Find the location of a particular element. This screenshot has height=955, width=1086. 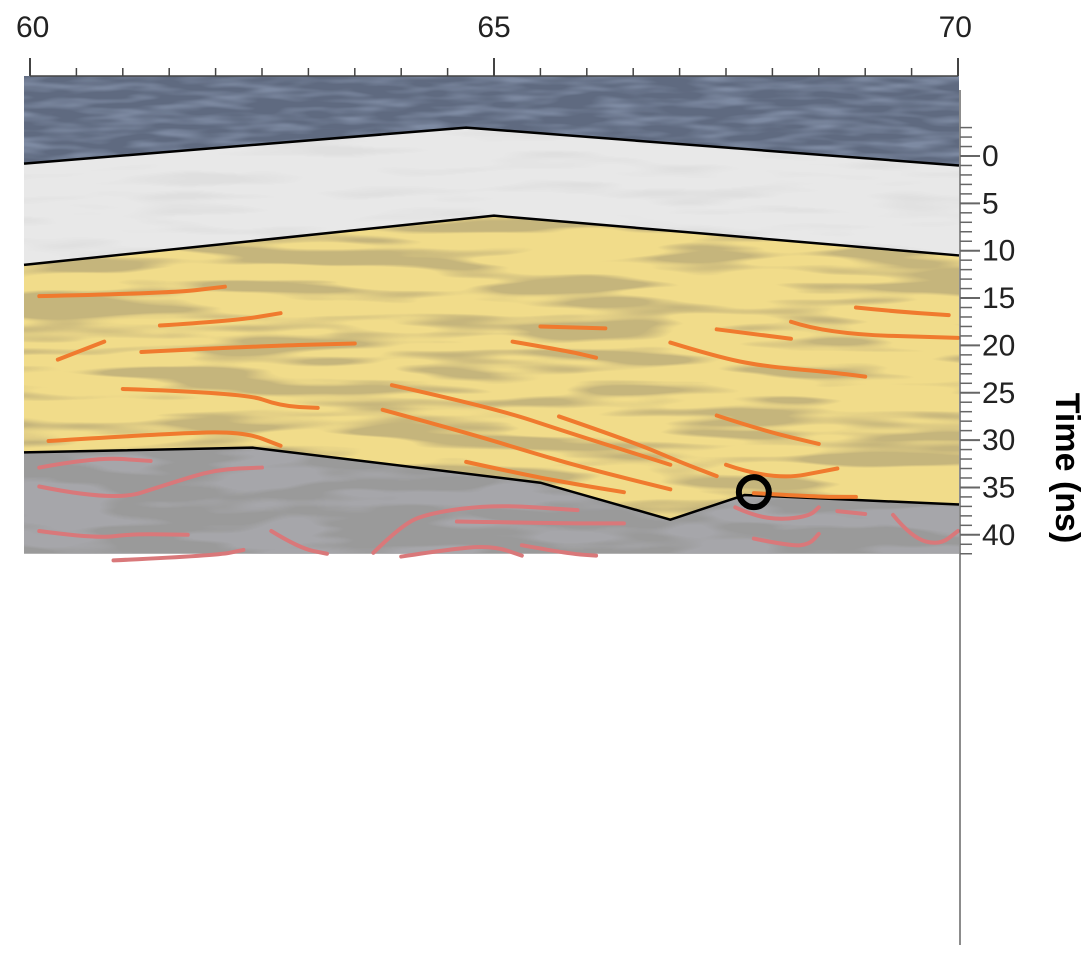

y-tick-label: 15 is located at coordinates (998, 298).